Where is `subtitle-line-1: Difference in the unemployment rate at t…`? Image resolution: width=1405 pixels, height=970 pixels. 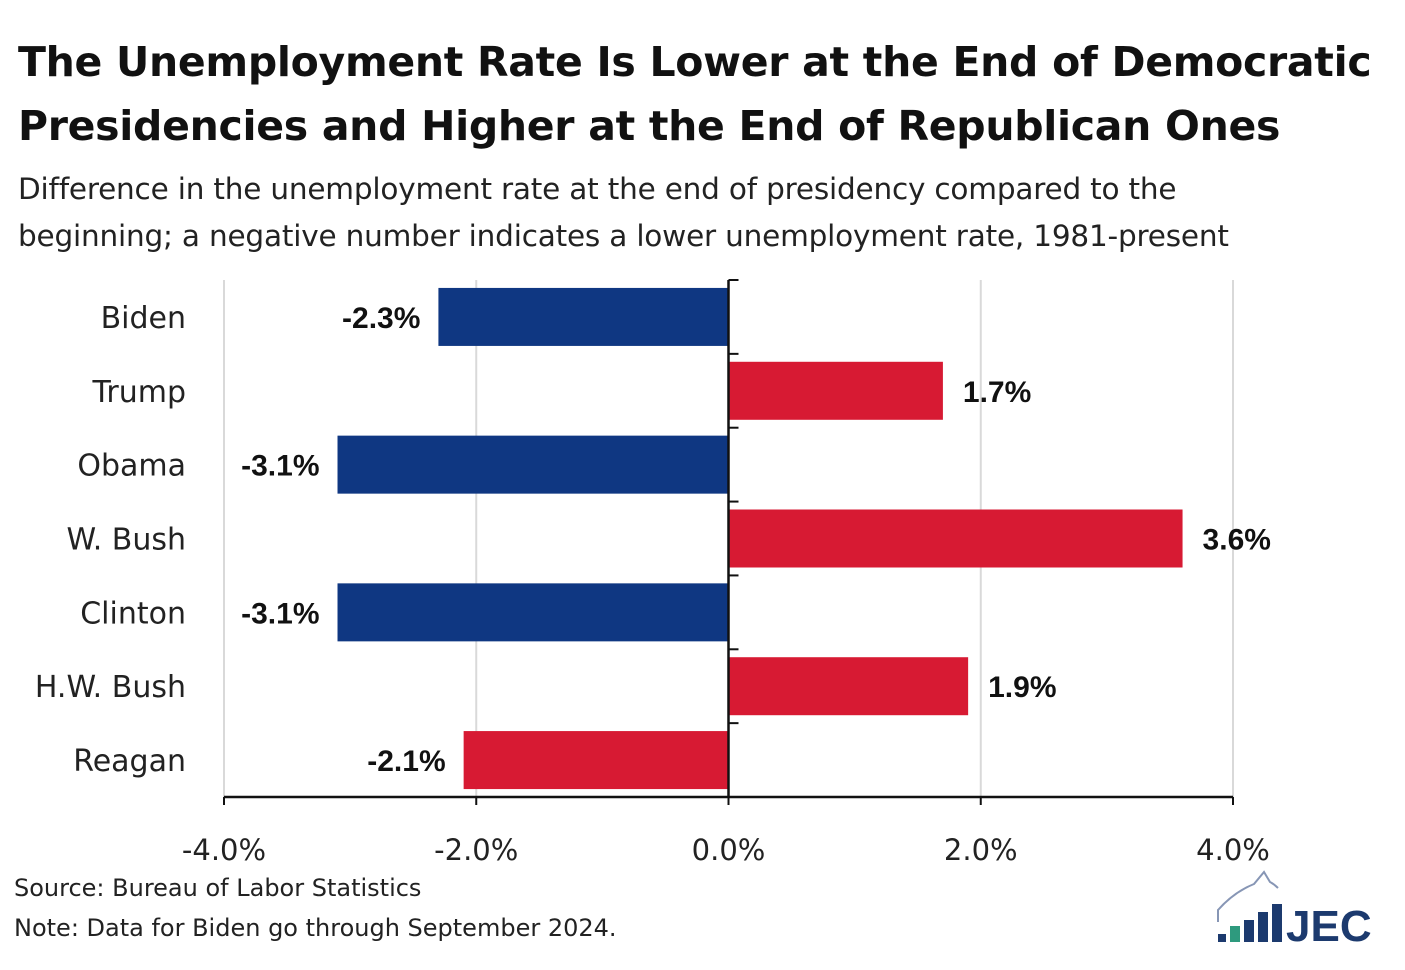
subtitle-line-1: Difference in the unemployment rate at t… is located at coordinates (597, 189).